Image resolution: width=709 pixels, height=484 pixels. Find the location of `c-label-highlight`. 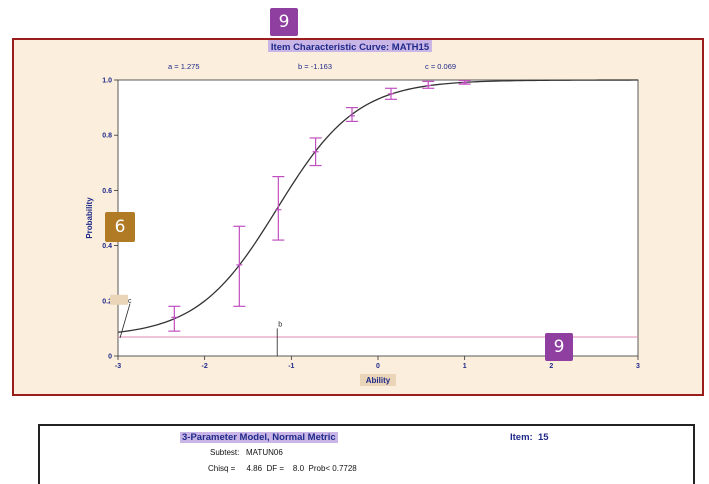

c-label-highlight is located at coordinates (119, 299).